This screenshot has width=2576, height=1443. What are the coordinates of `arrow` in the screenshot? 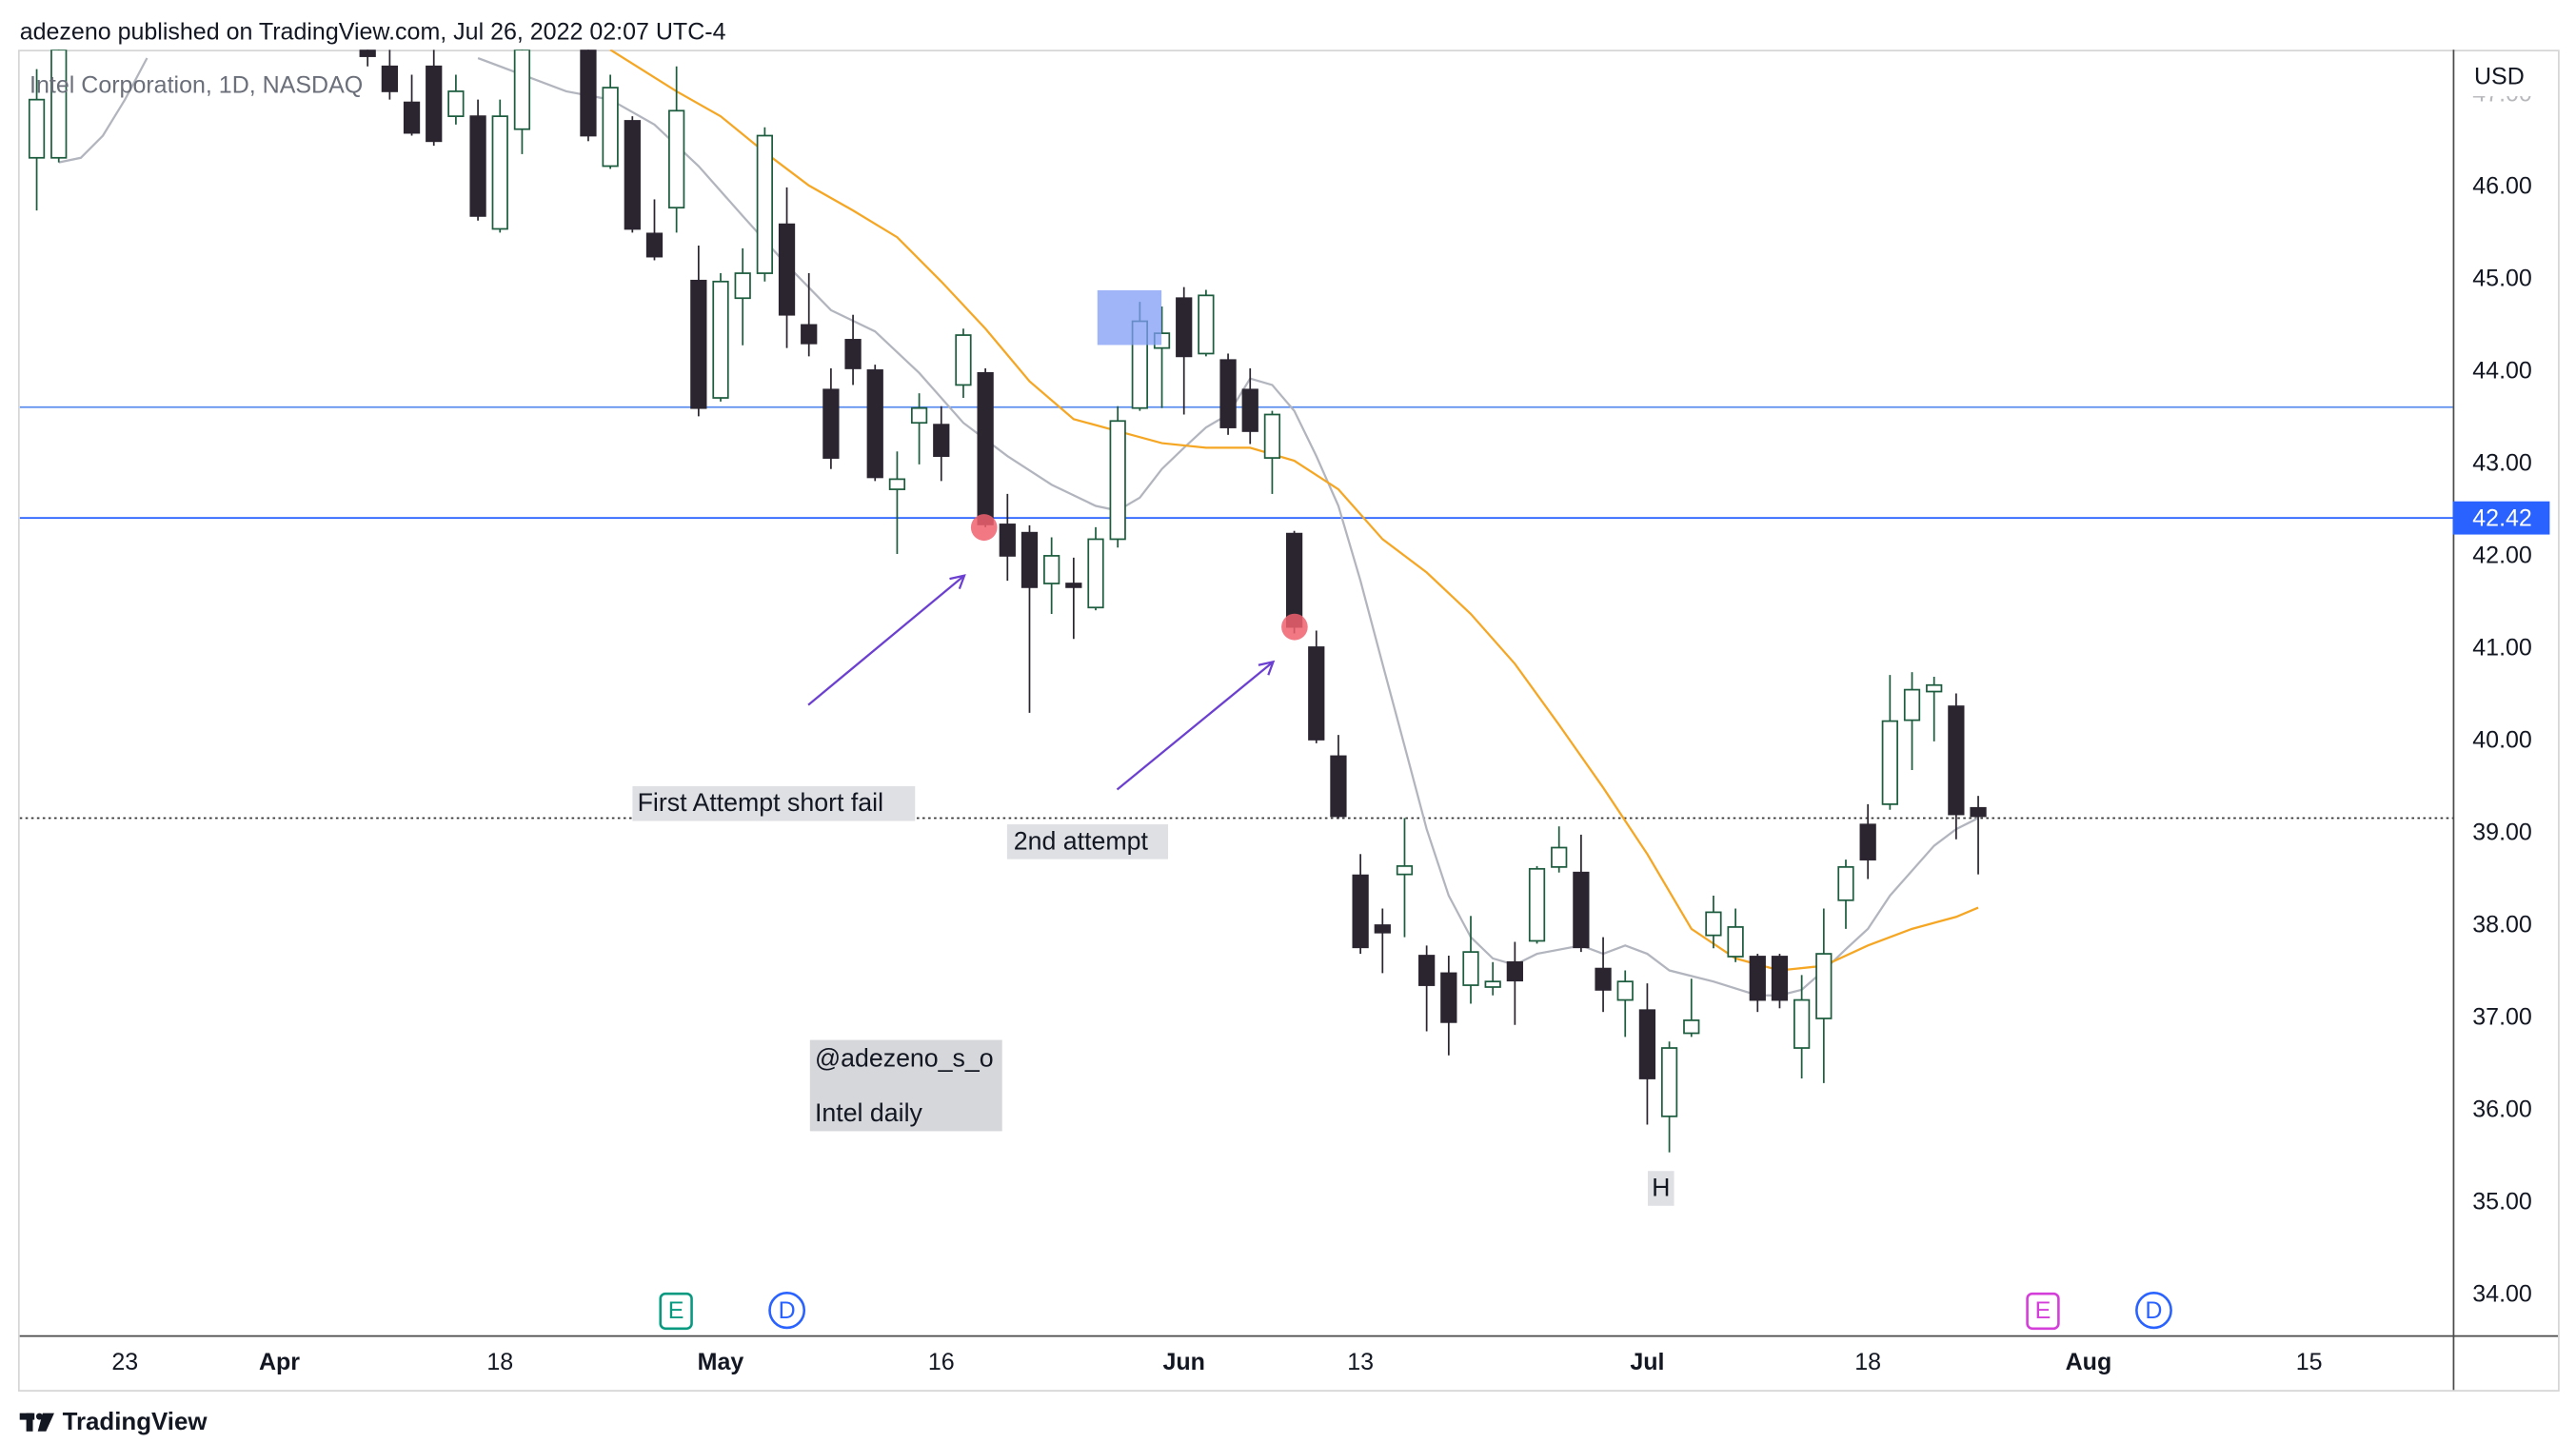 It's located at (1196, 725).